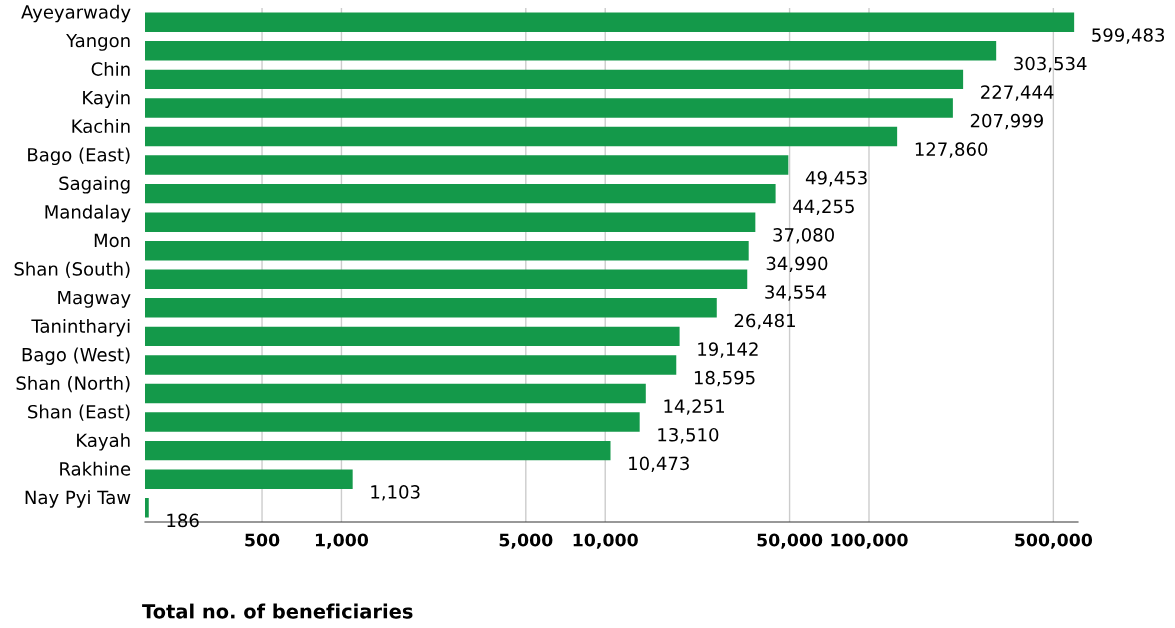 Image resolution: width=1175 pixels, height=628 pixels. Describe the element at coordinates (605, 541) in the screenshot. I see `x-tick-label: 10,000` at that location.